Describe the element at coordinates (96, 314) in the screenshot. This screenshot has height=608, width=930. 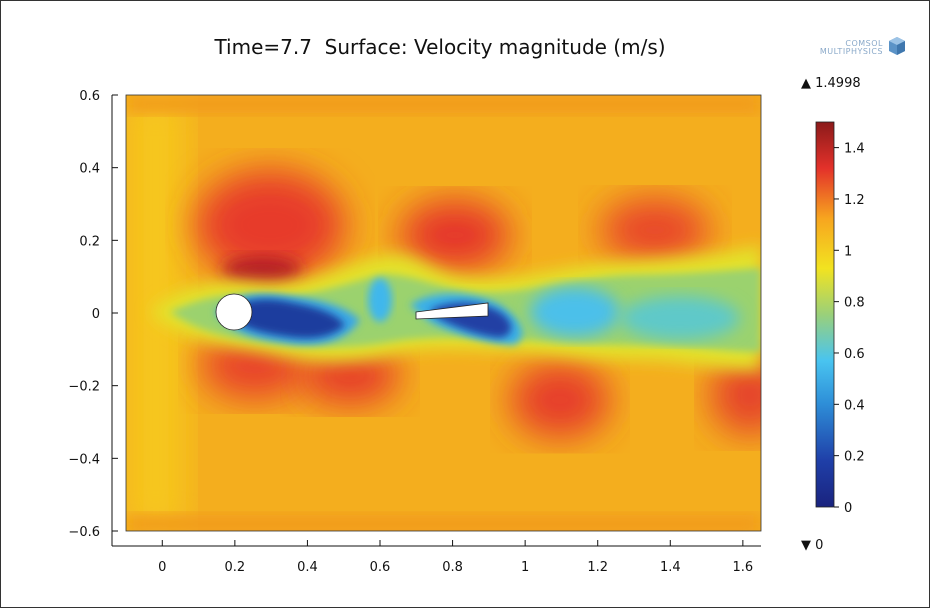
I see `y-tick-label: 0` at that location.